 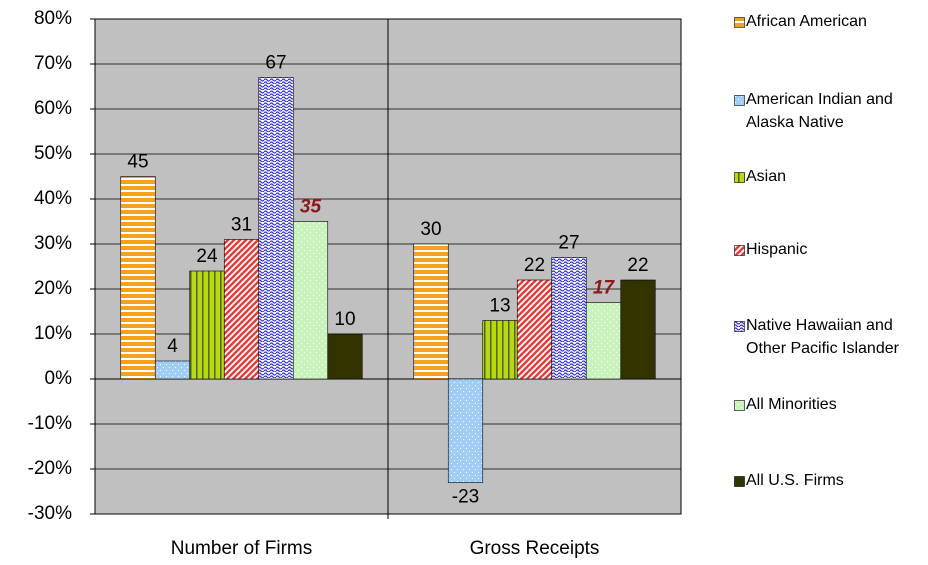 I want to click on legend-label: All Minorities, so click(x=791, y=404).